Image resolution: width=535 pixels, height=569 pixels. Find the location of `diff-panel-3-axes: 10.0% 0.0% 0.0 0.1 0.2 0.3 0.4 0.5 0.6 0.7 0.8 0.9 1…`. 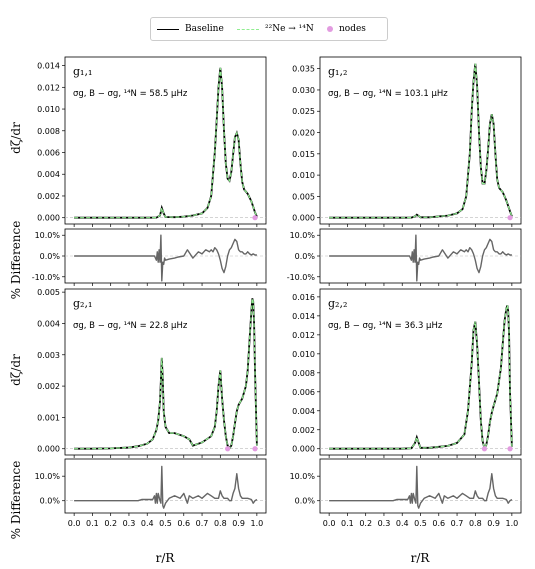

diff-panel-3-axes: 10.0% 0.0% 0.0 0.1 0.2 0.3 0.4 0.5 0.6 0.7 0.8 0.9 1… is located at coordinates (151, 493).